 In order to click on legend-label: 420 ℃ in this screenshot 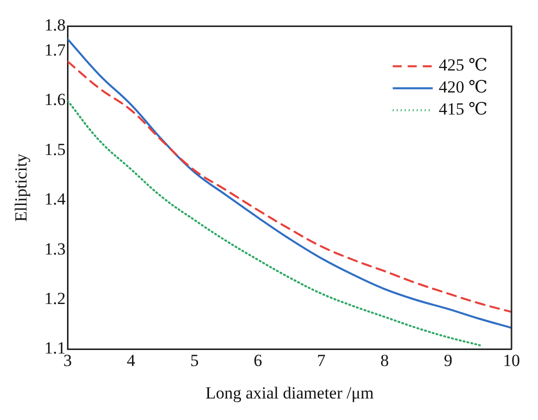, I will do `click(463, 87)`.